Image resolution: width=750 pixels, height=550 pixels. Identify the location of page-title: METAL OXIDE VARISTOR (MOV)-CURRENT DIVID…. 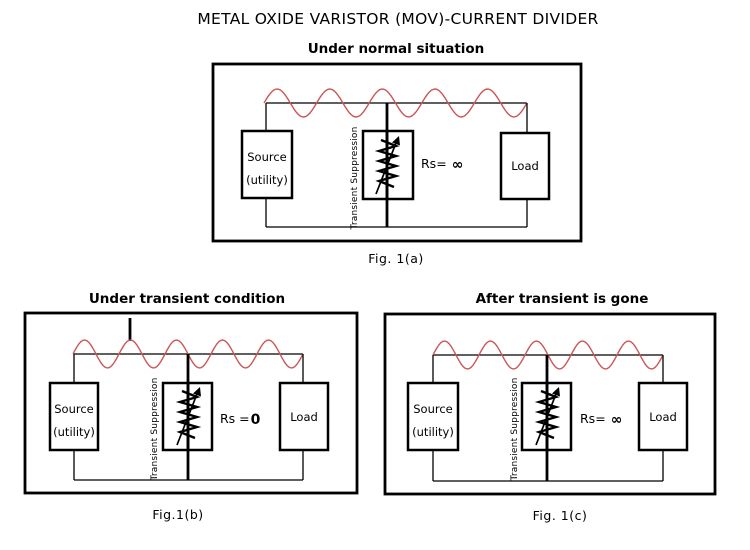
(397, 19).